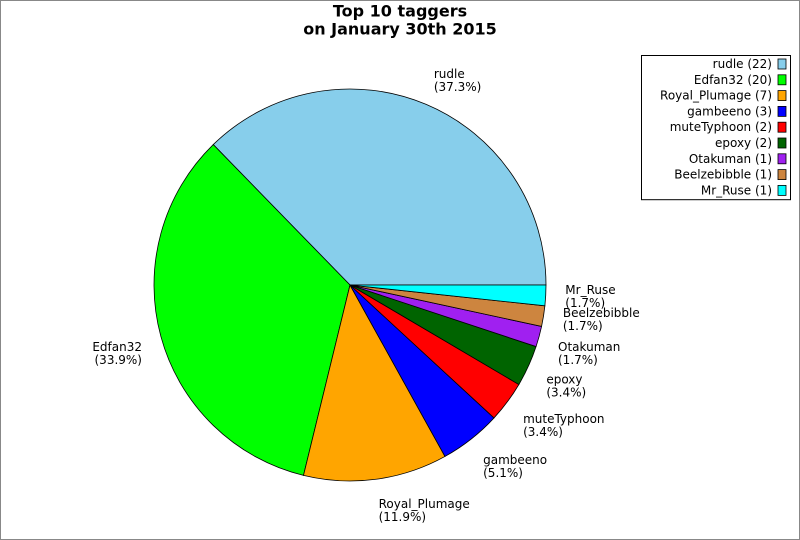  Describe the element at coordinates (601, 313) in the screenshot. I see `slice-label: Beelzebibble` at that location.